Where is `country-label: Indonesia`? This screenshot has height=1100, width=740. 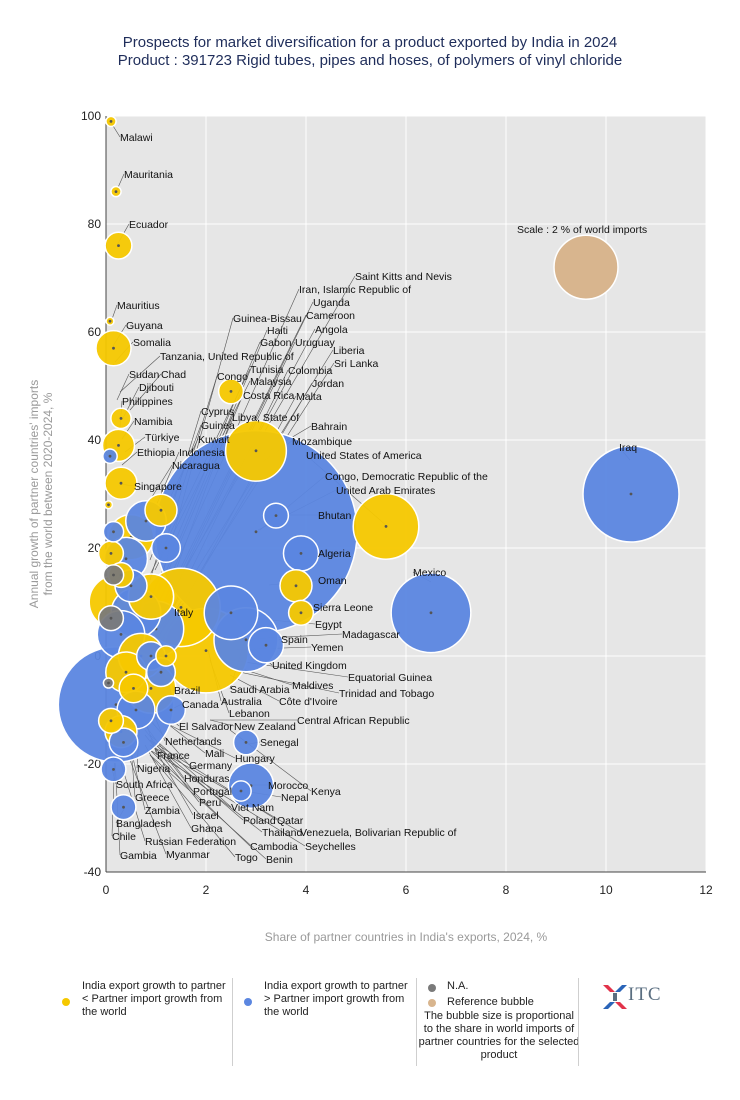
country-label: Indonesia is located at coordinates (202, 453).